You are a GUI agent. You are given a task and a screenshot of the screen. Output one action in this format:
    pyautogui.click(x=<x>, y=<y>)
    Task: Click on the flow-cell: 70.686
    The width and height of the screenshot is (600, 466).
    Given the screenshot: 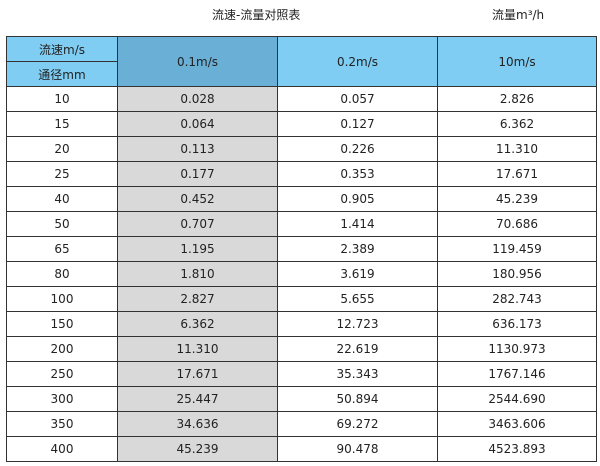 What is the action you would take?
    pyautogui.click(x=517, y=224)
    